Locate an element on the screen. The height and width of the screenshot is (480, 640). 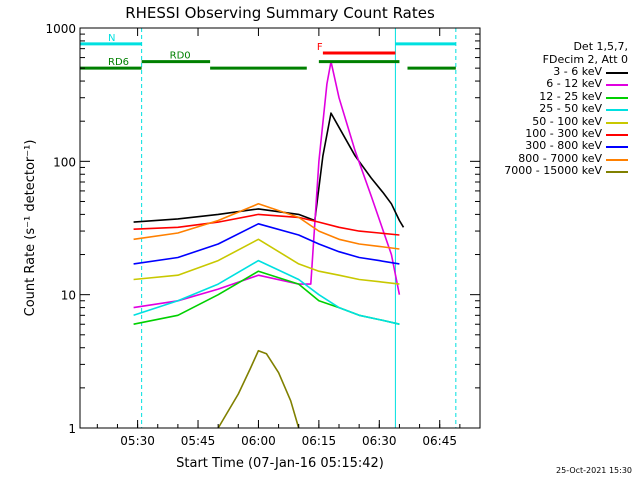
chart-title: RHESSI Observing Summary Count Rates is located at coordinates (280, 13).